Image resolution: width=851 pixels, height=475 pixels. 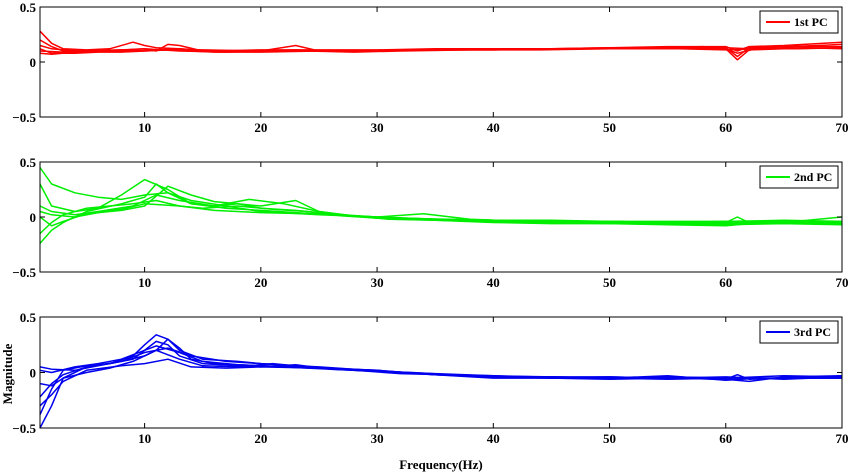 I want to click on 3rd-pc-legend-box, so click(x=799, y=332).